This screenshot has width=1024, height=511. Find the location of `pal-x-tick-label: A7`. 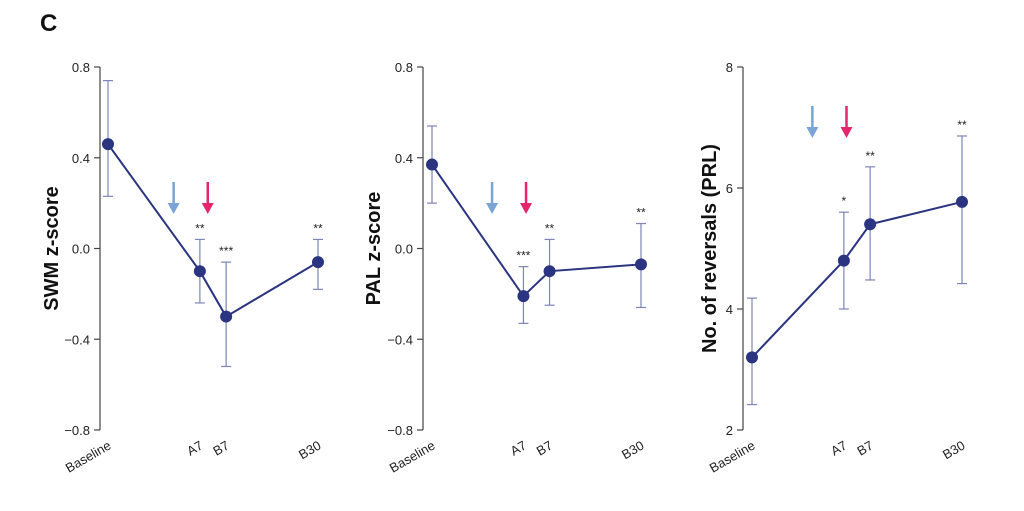

pal-x-tick-label: A7 is located at coordinates (518, 448).